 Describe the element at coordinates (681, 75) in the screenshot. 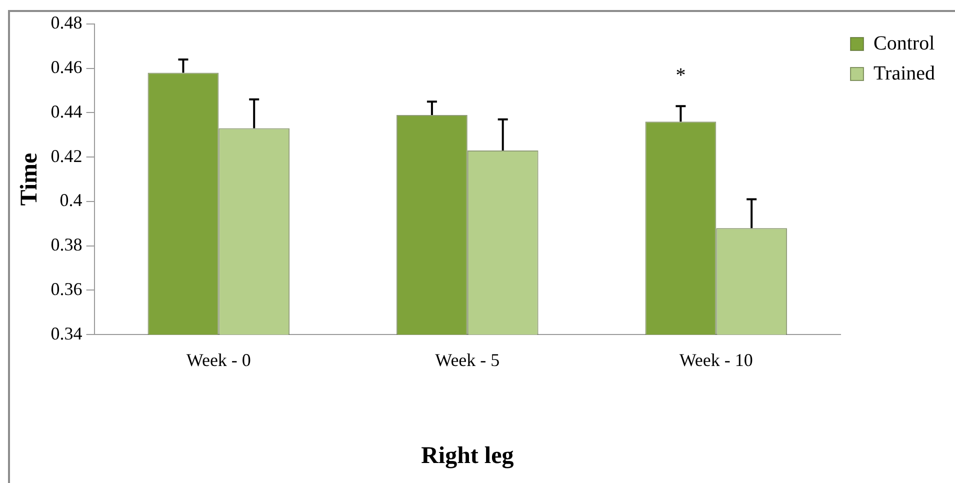

I see `annotation: *` at that location.